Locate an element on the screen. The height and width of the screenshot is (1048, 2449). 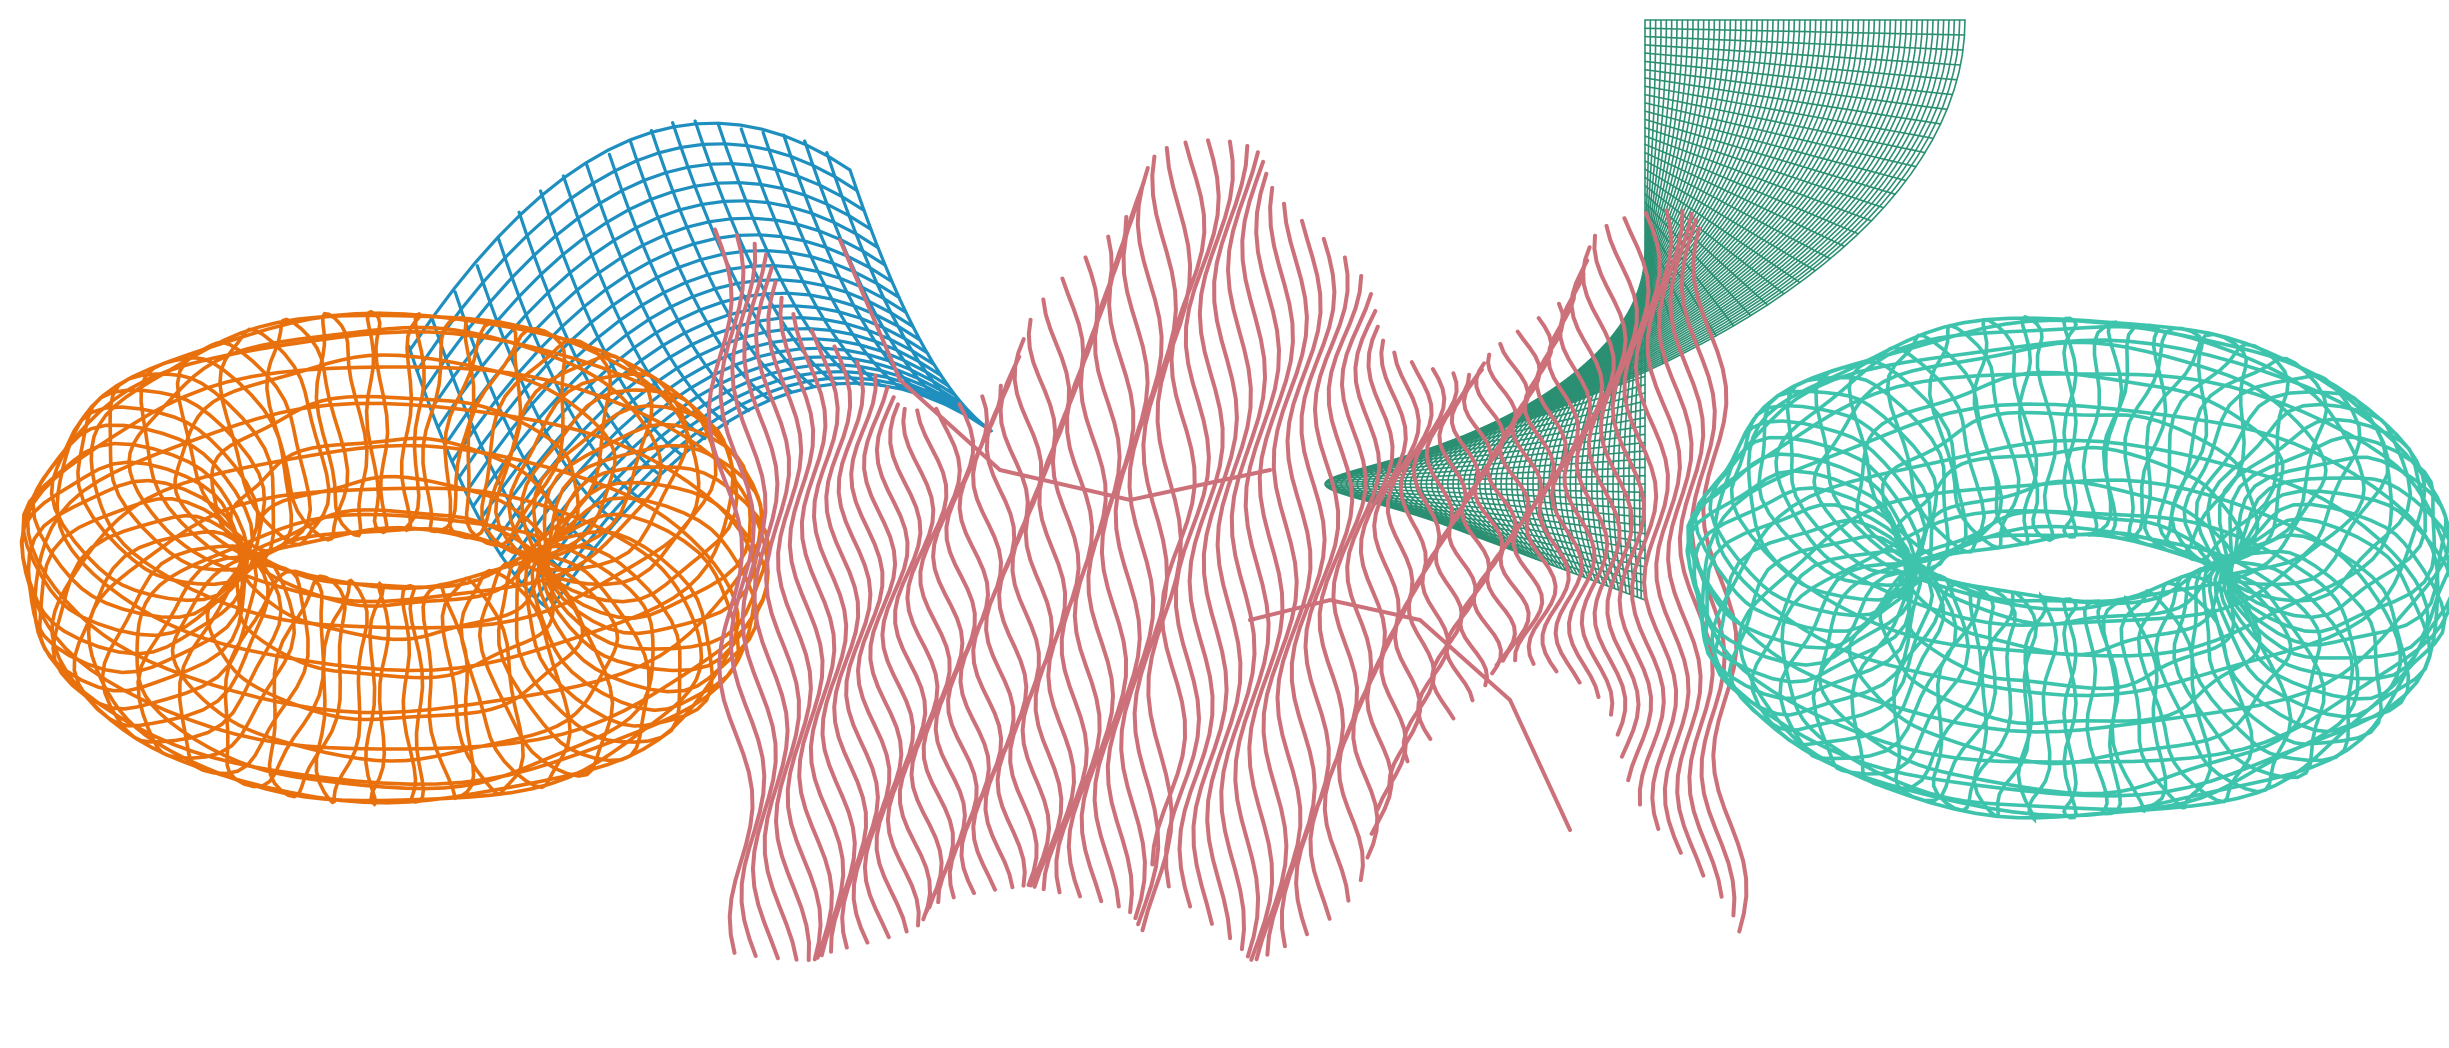
orange-torus-wireframe is located at coordinates (395, 558).